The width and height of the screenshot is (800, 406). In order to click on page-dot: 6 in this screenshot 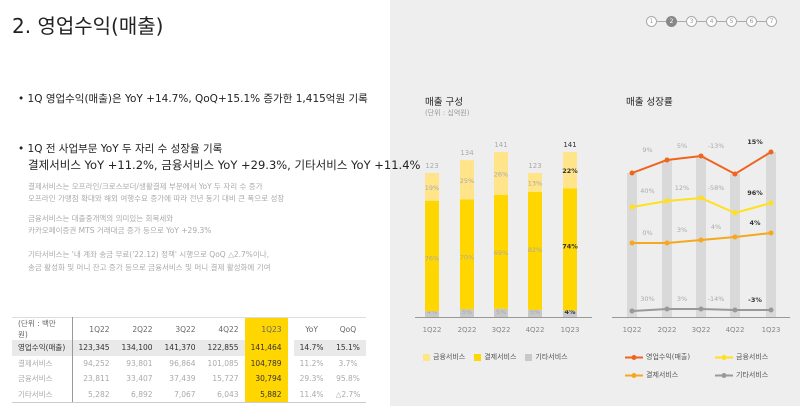, I will do `click(751, 21)`.